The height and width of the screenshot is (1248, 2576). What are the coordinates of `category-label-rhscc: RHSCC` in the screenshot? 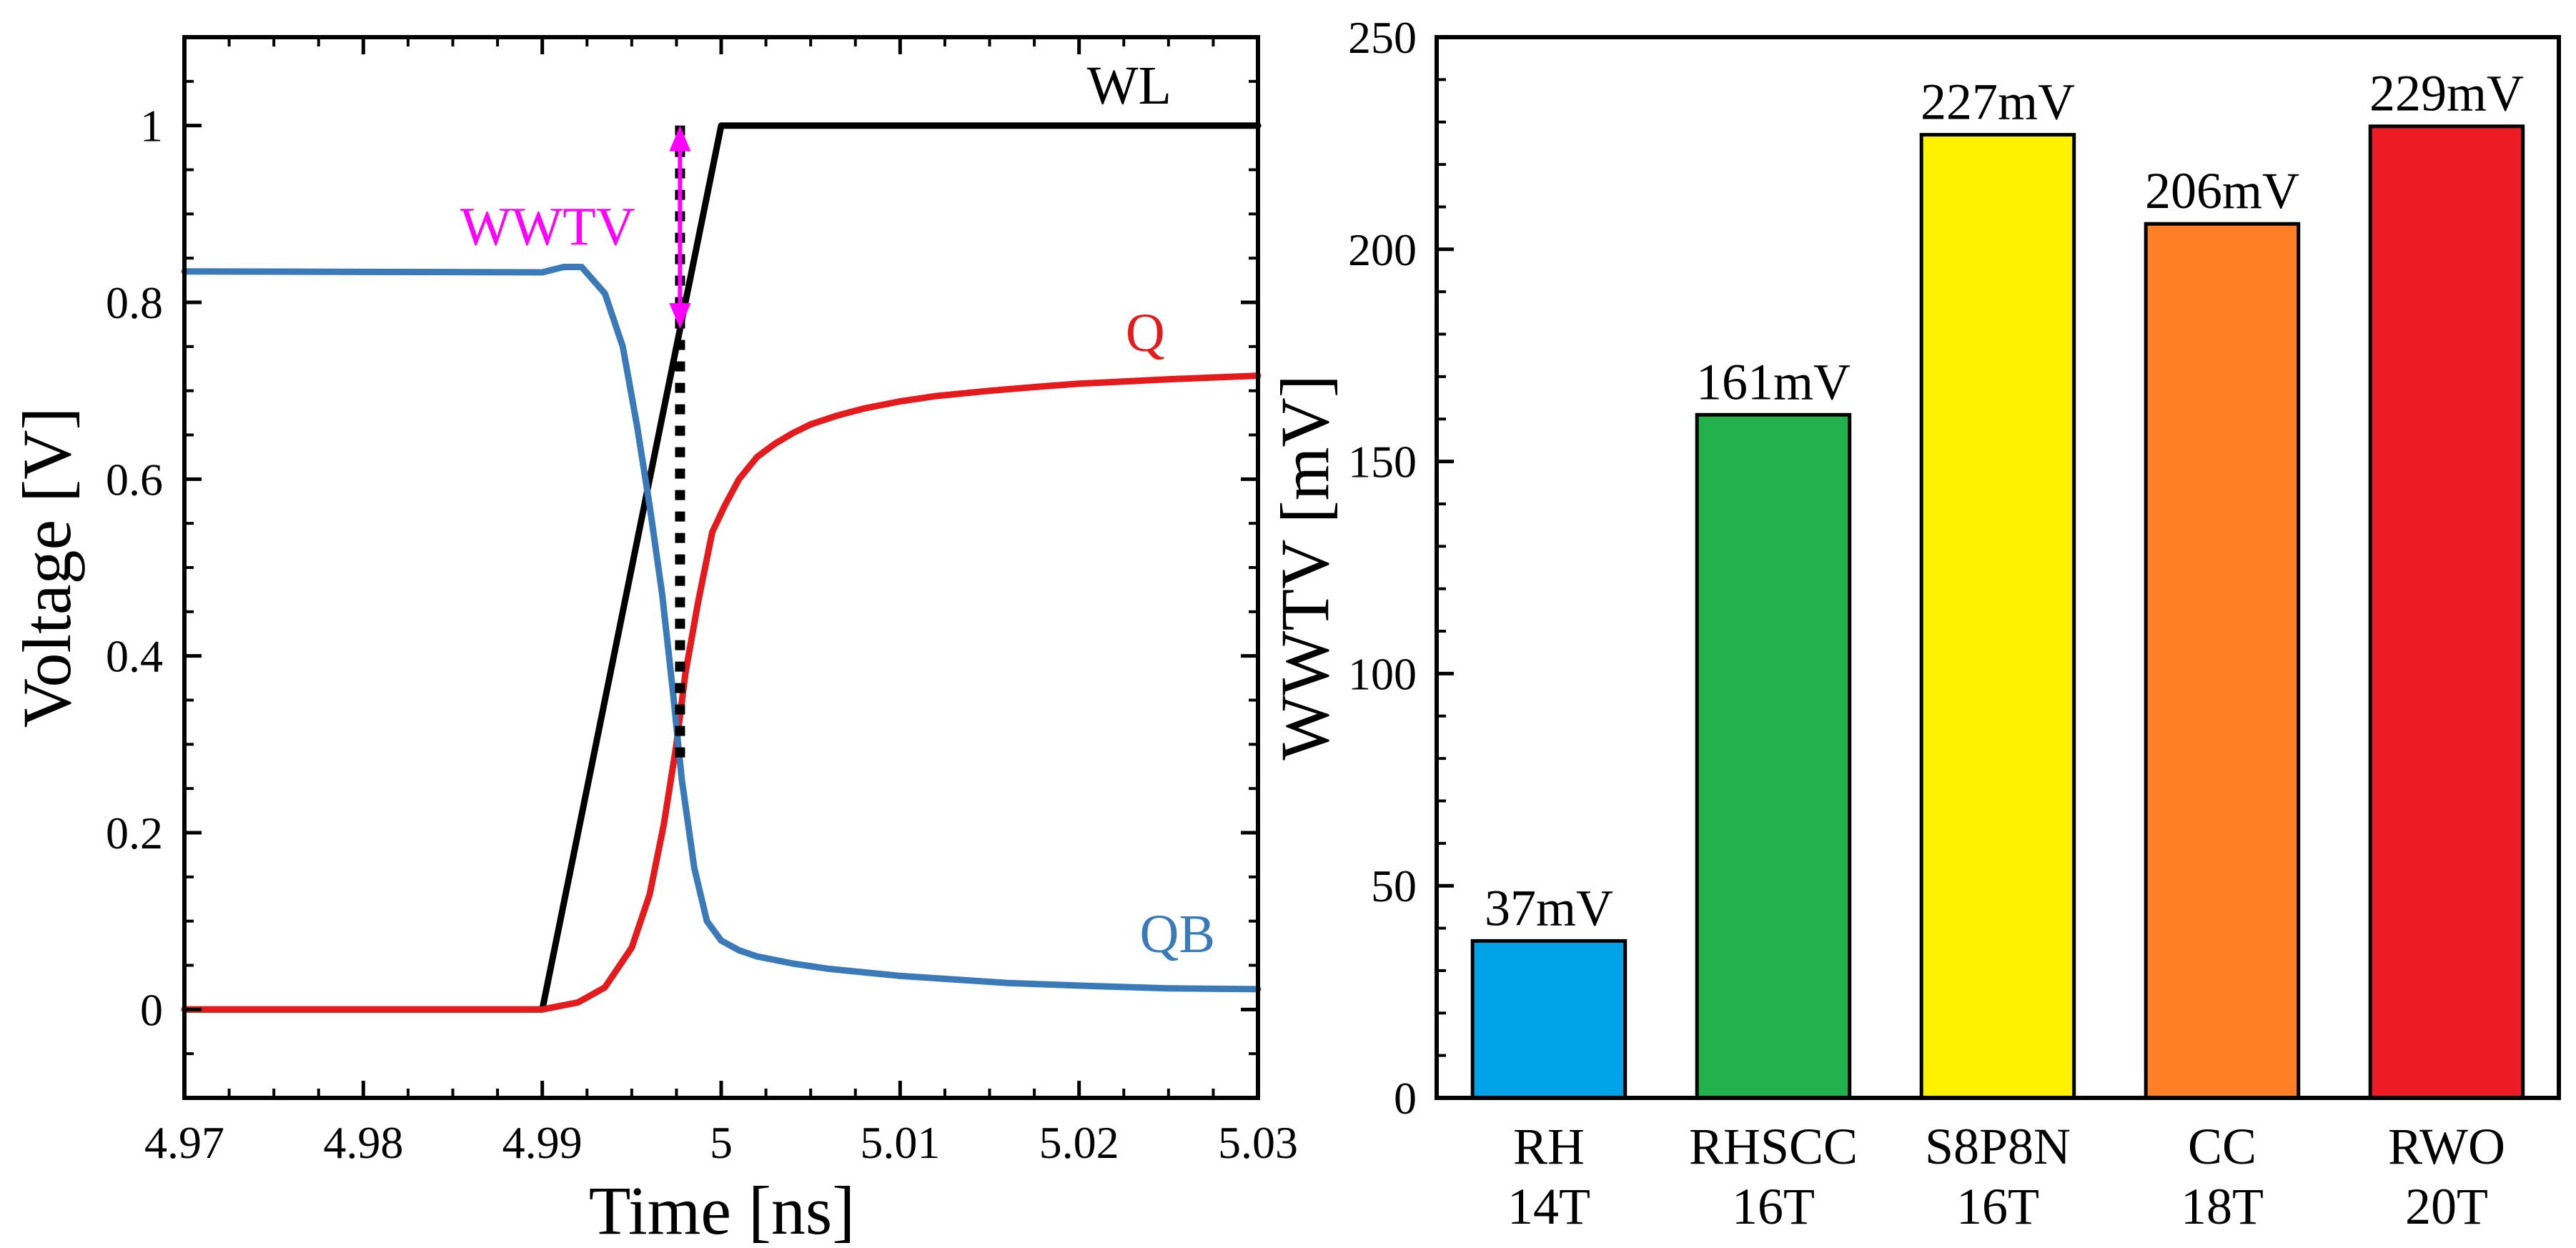 It's located at (1774, 1146).